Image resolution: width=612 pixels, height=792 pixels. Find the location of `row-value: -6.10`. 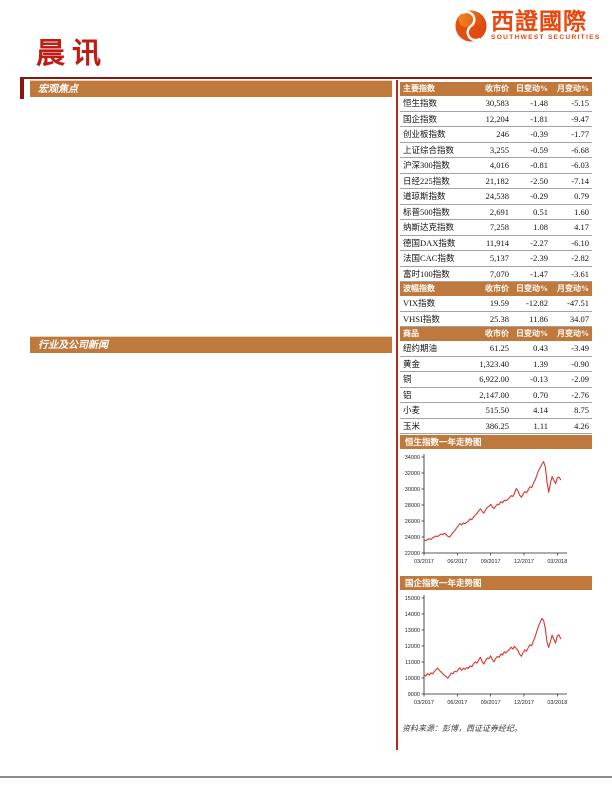

row-value: -6.10 is located at coordinates (580, 242).